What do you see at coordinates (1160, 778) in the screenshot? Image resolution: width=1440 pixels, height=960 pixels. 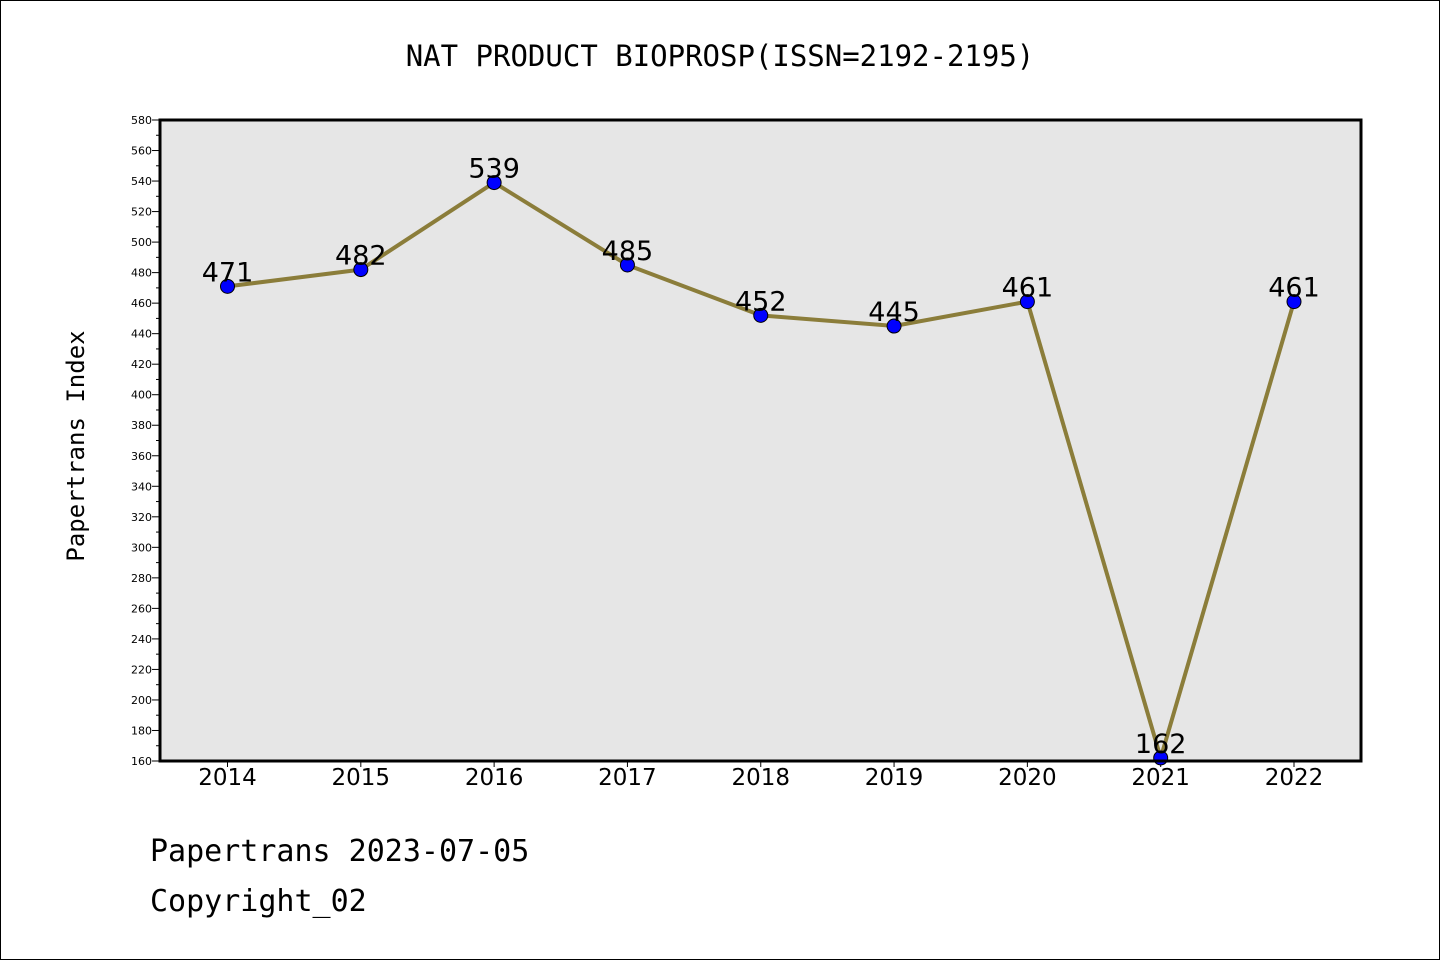 I see `x-tick-label: 2021` at bounding box center [1160, 778].